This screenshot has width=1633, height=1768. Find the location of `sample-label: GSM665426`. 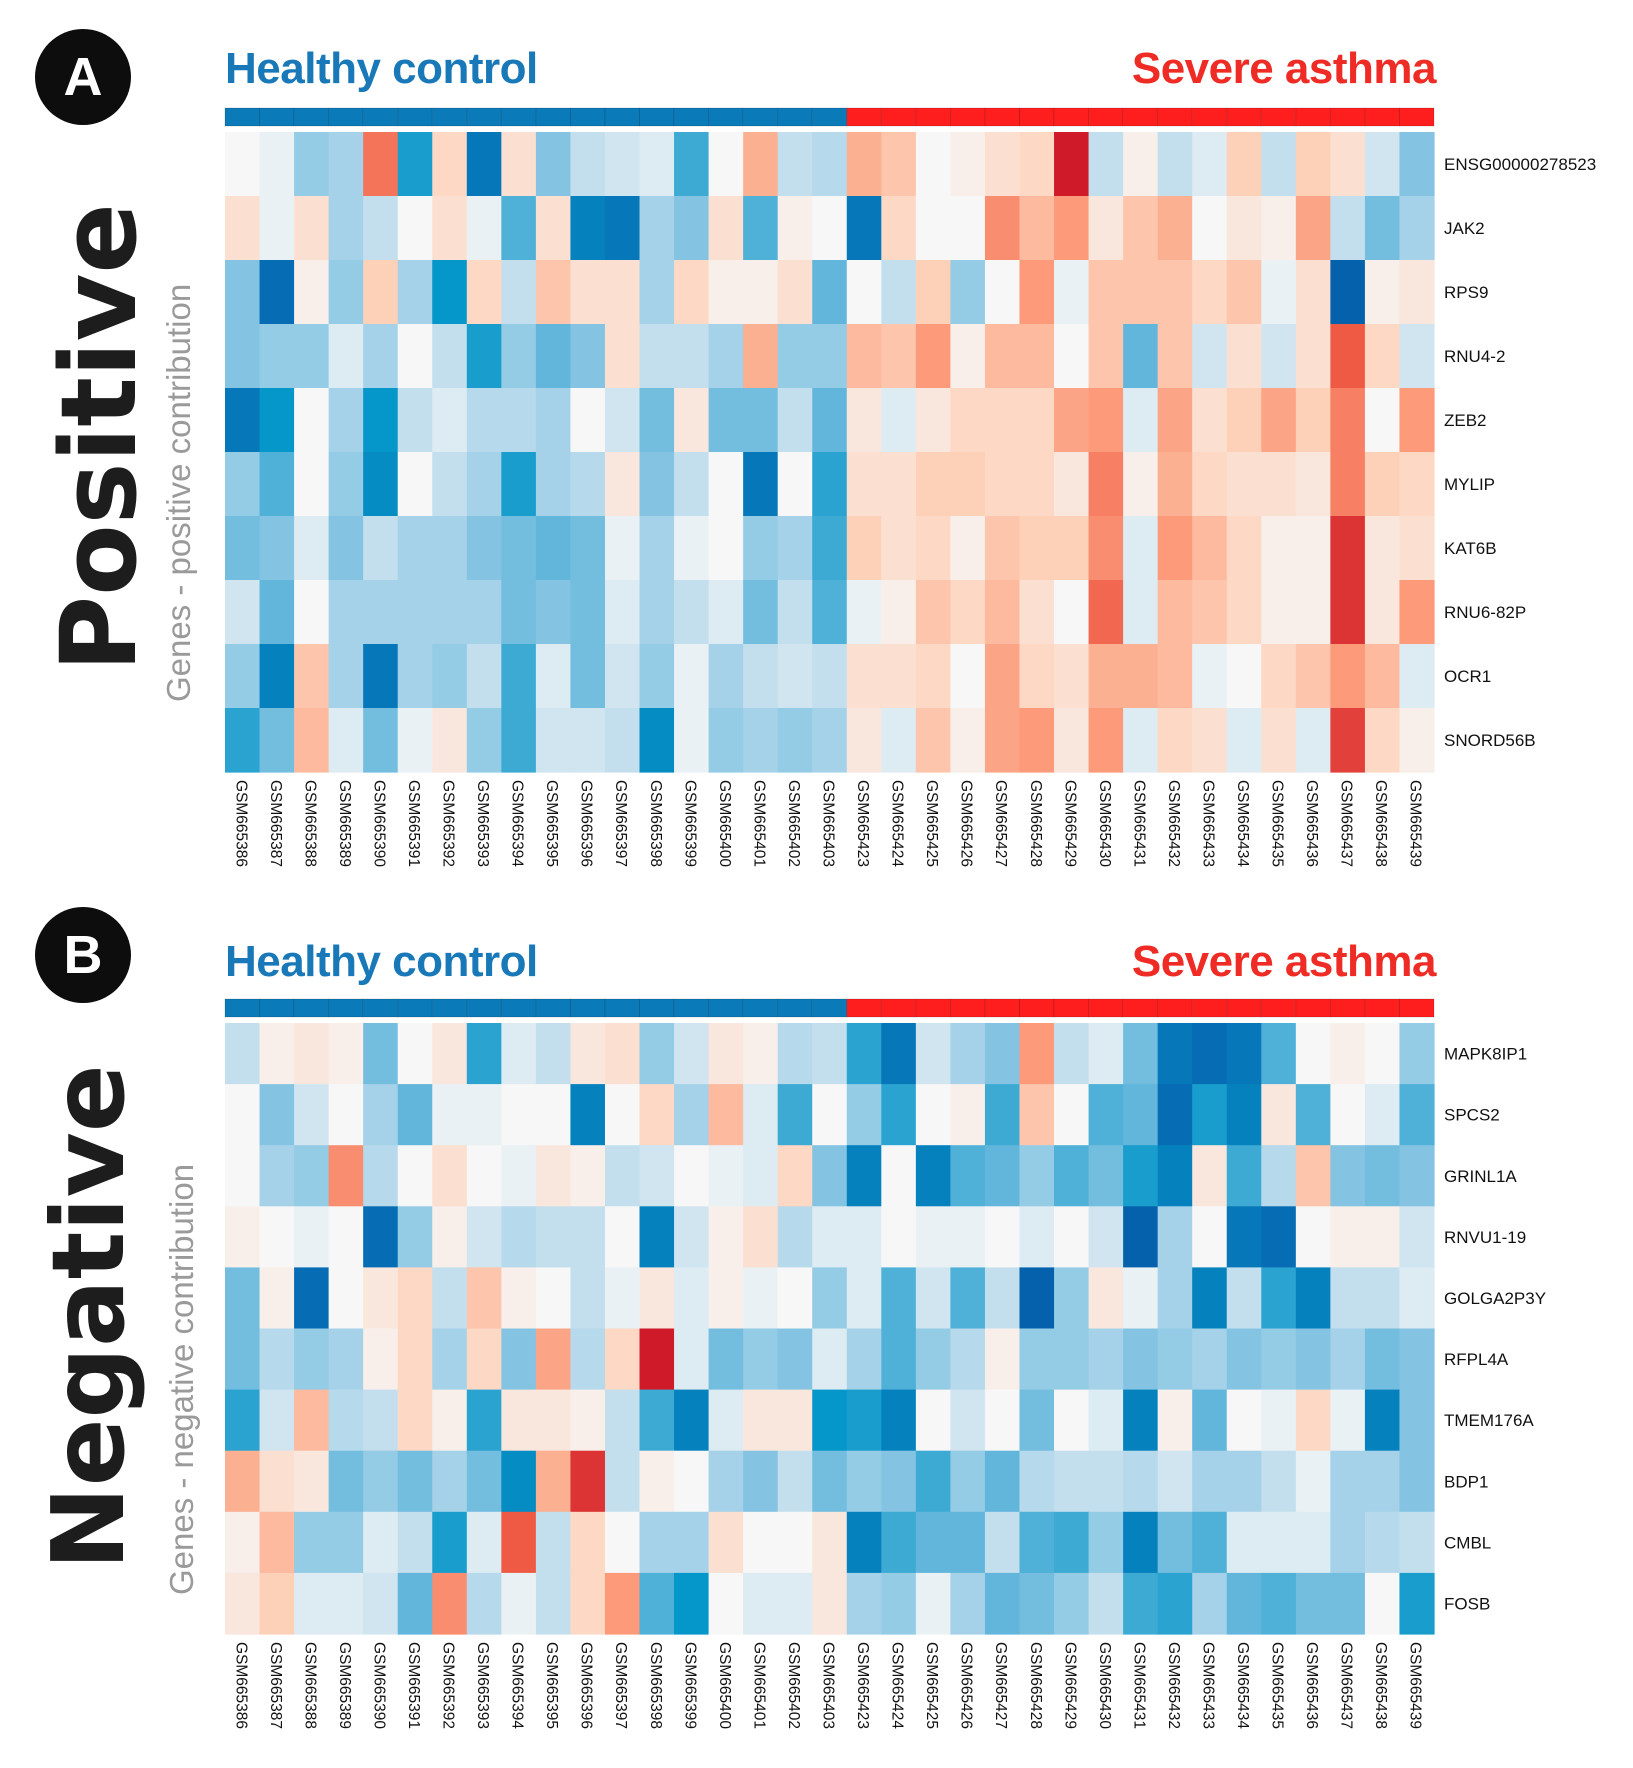

sample-label: GSM665426 is located at coordinates (966, 1685).